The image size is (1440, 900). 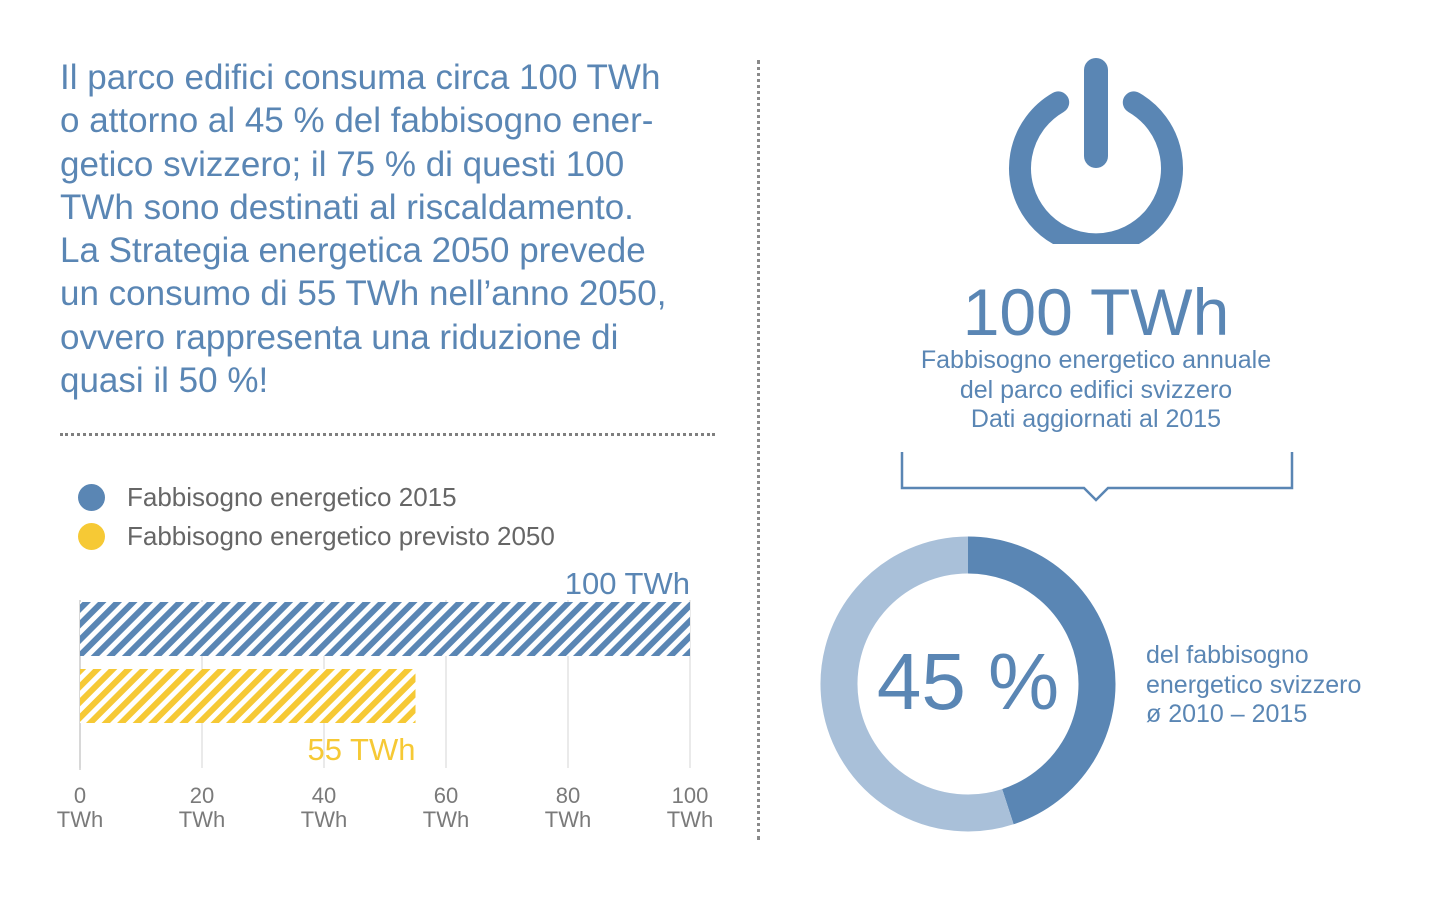 What do you see at coordinates (568, 795) in the screenshot?
I see `x-tick-label: 80` at bounding box center [568, 795].